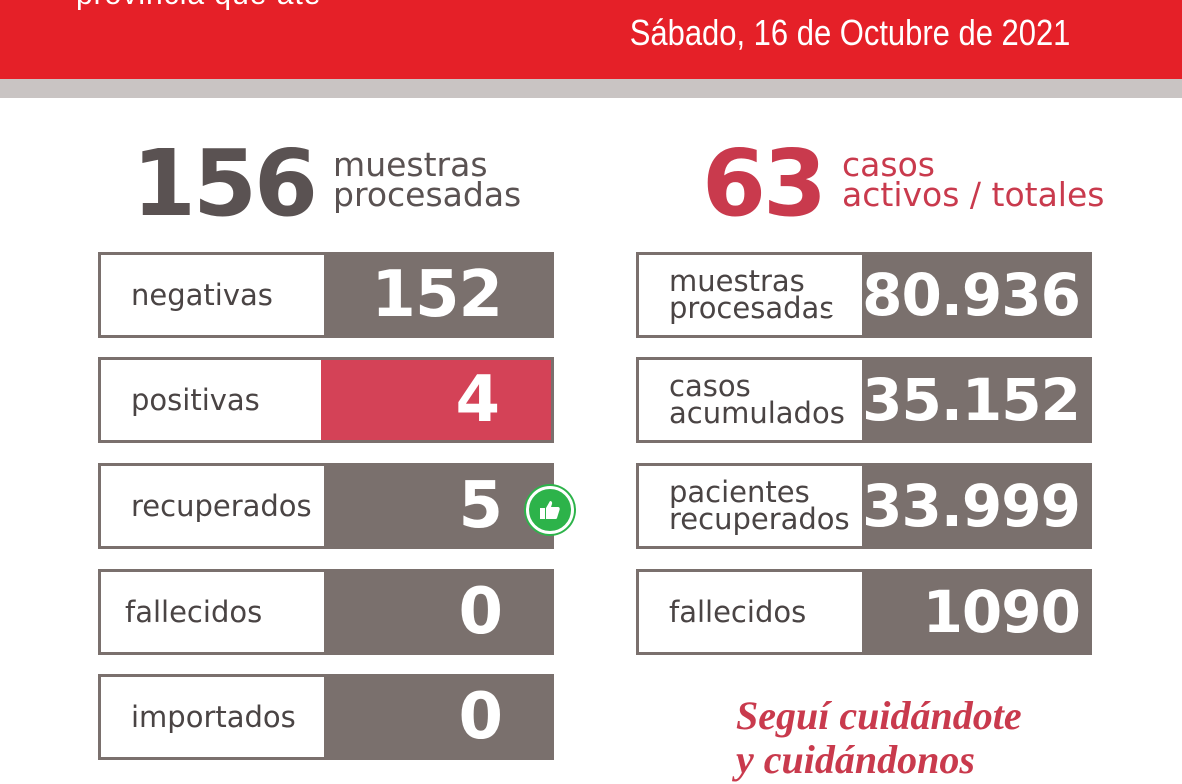  What do you see at coordinates (202, 294) in the screenshot?
I see `stat-label: negativas` at bounding box center [202, 294].